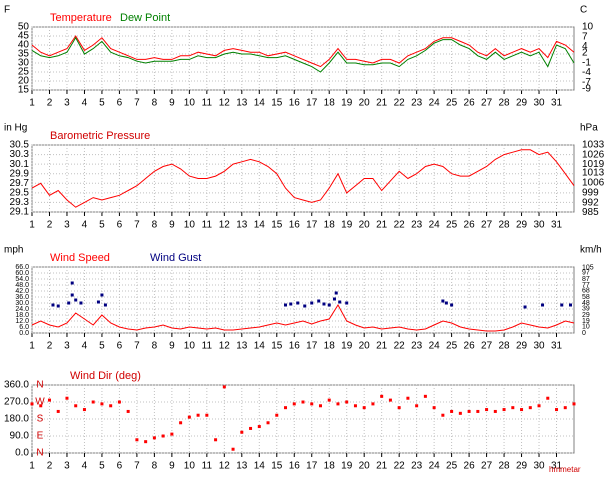  Describe the element at coordinates (22, 291) in the screenshot. I see `y-tick-label: 42.0` at that location.